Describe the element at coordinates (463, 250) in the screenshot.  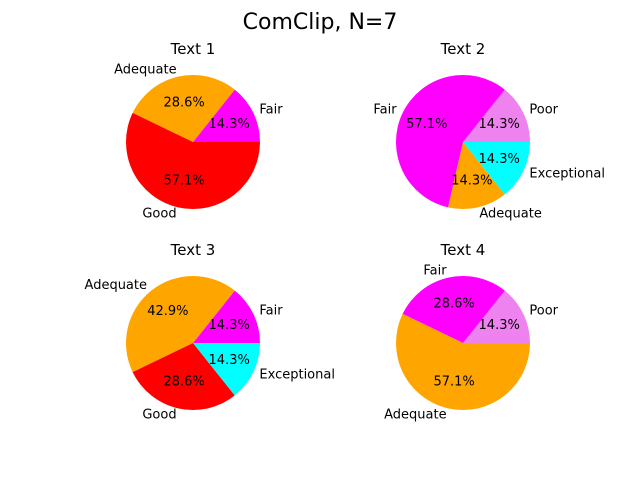
I see `pie-title: Text 4` at that location.